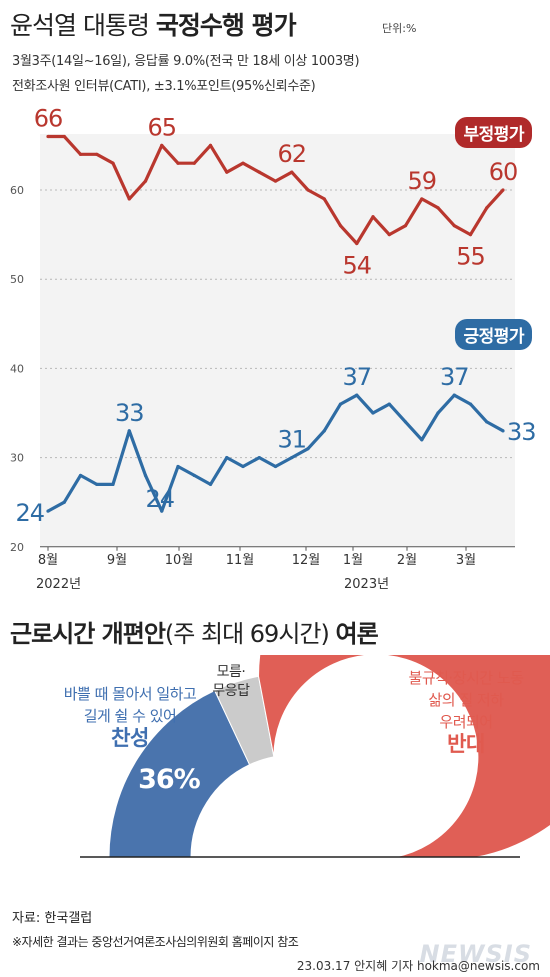  Describe the element at coordinates (493, 334) in the screenshot. I see `legend-positive: 긍정평가` at that location.